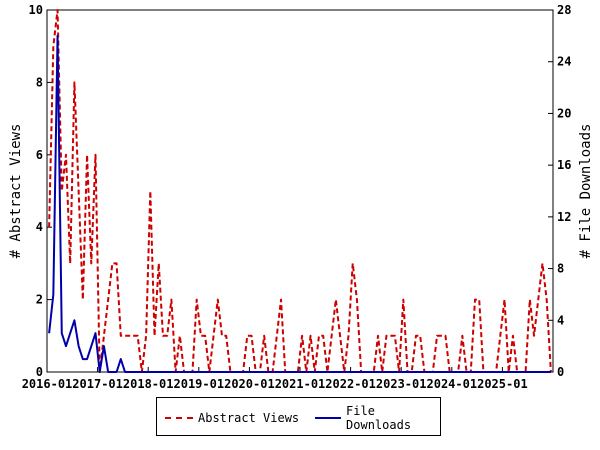 The image size is (600, 450). I want to click on left-y-tick-label: 0, so click(39, 372).